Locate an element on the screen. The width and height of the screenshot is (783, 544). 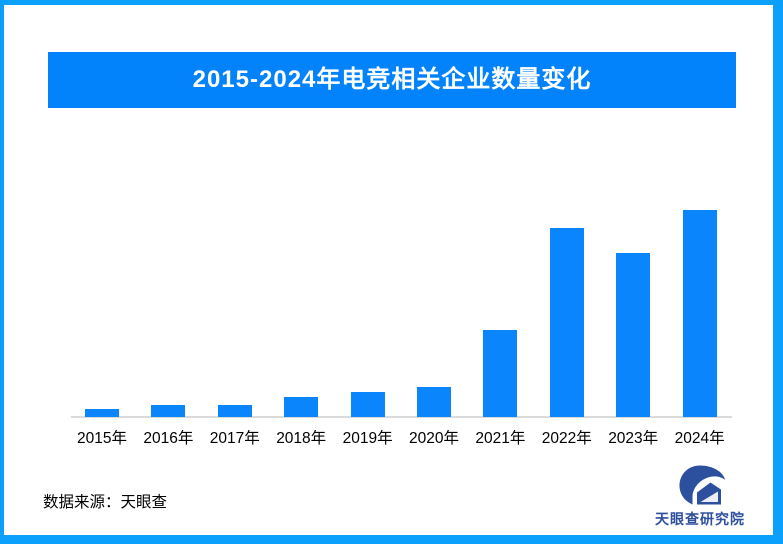
x-axis-label-2023年: 2023年 is located at coordinates (633, 438).